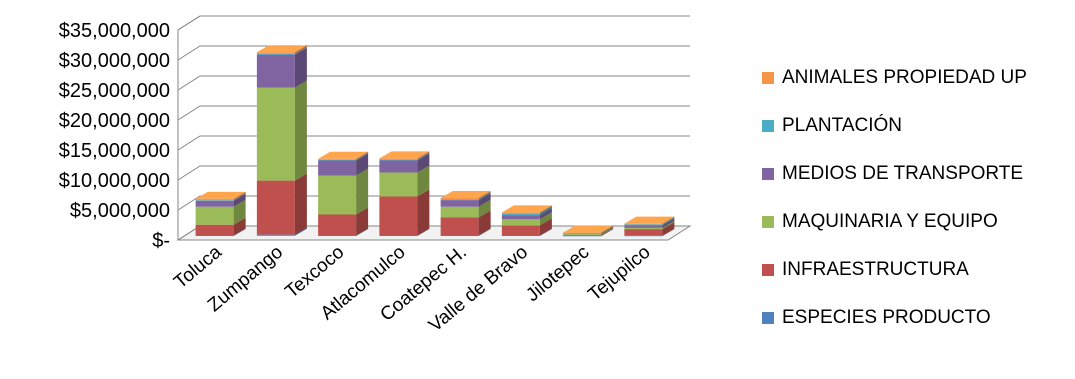 The height and width of the screenshot is (379, 1075). What do you see at coordinates (875, 269) in the screenshot?
I see `legend-label-infraestructura: INFRAESTRUCTURA` at bounding box center [875, 269].